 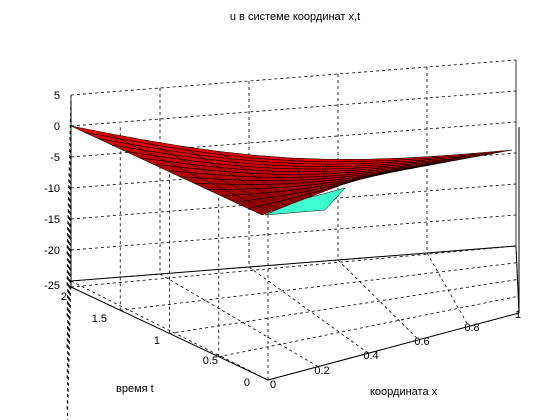 What do you see at coordinates (135, 389) in the screenshot?
I see `t-axis-label: время t` at bounding box center [135, 389].